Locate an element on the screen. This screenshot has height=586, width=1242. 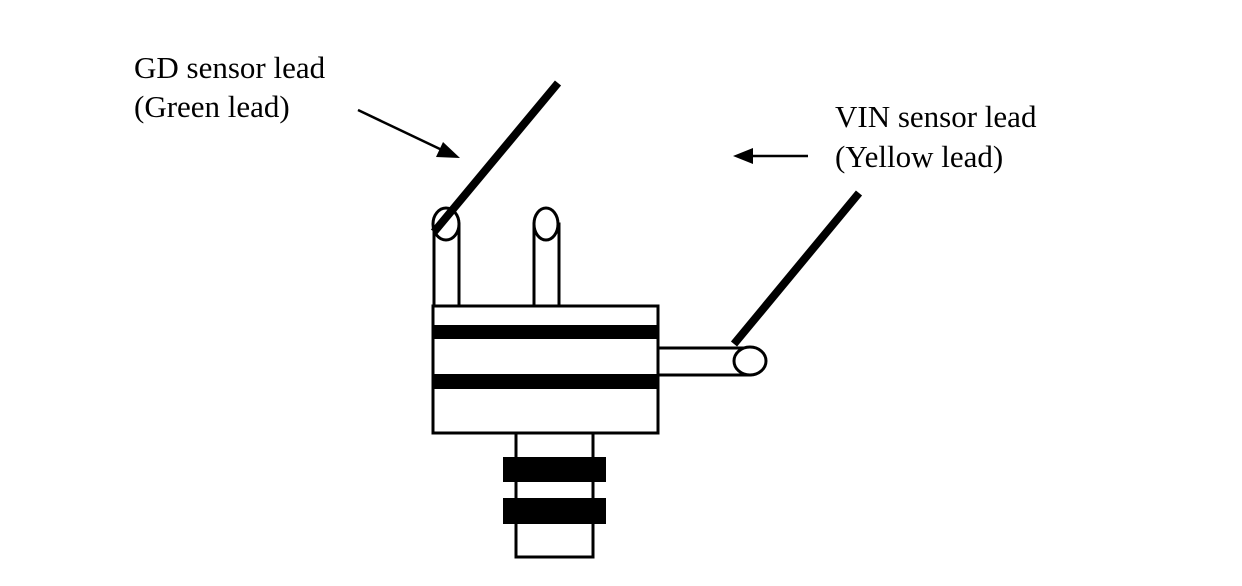
cord-band-lower is located at coordinates (554, 511).